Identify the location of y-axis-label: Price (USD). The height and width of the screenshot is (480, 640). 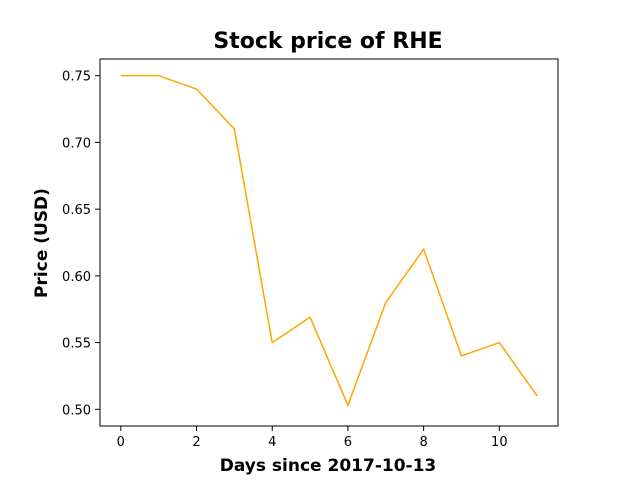
(42, 243).